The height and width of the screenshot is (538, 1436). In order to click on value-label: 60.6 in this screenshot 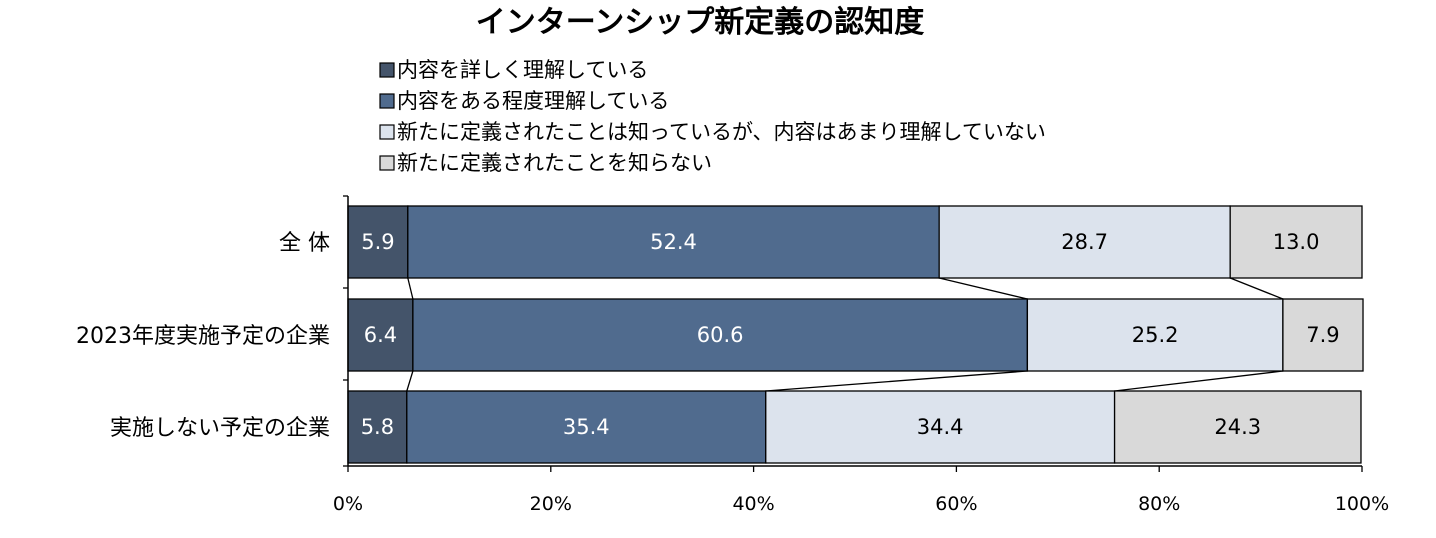, I will do `click(720, 335)`.